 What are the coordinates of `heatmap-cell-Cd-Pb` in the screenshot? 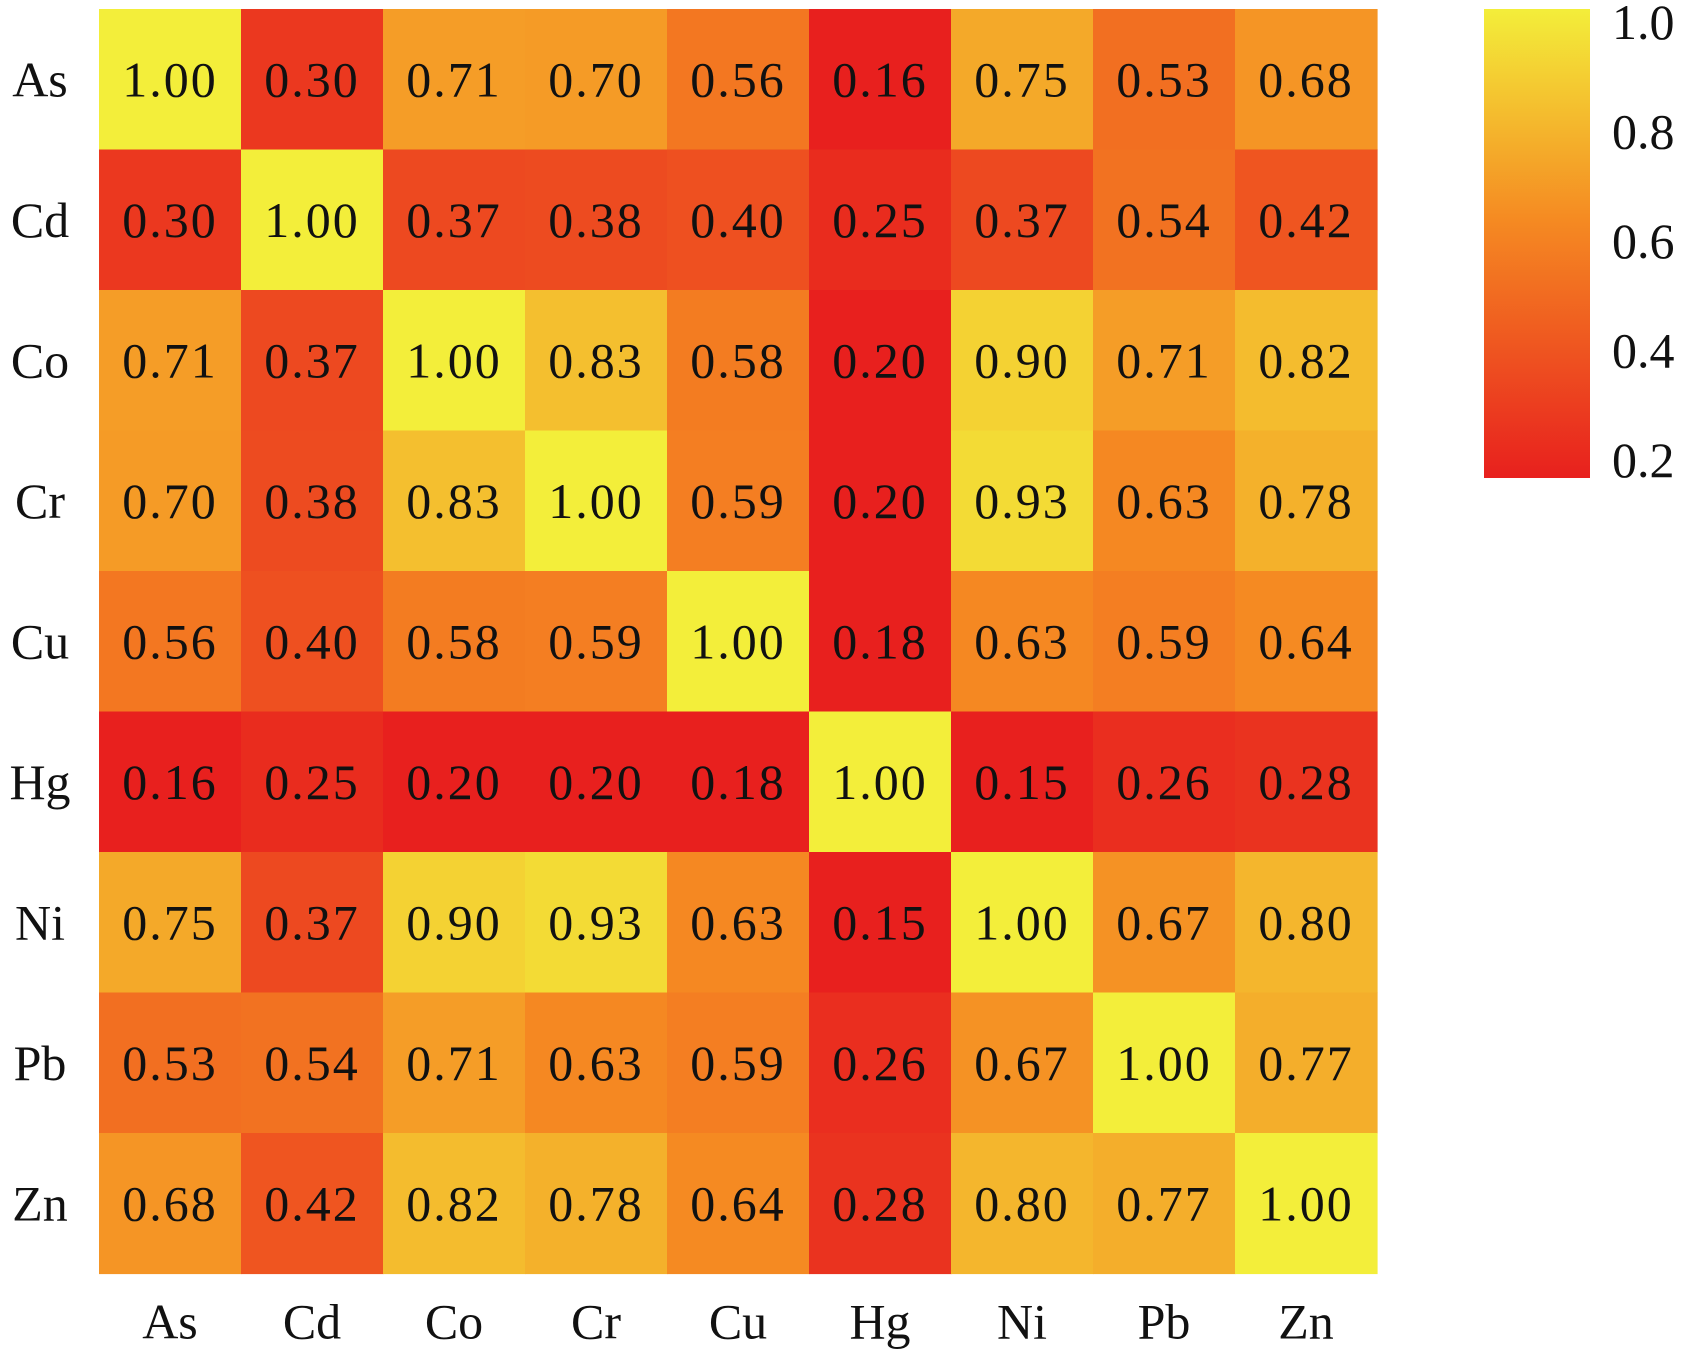 It's located at (1164, 220).